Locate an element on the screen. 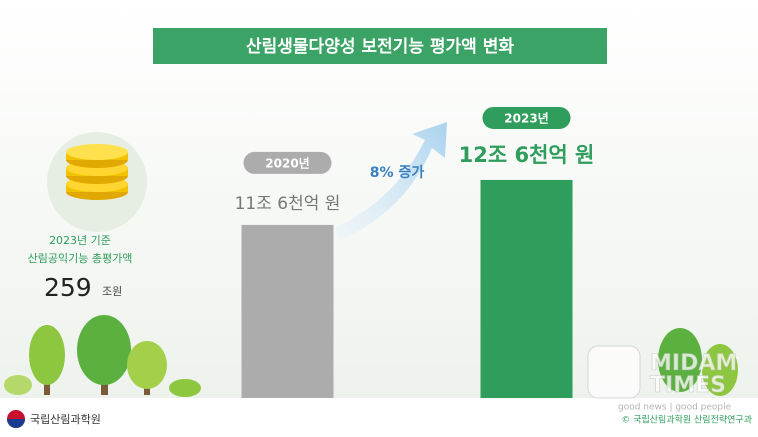  footer-credit: © 국립산림과학원 산림전략연구과 is located at coordinates (686, 420).